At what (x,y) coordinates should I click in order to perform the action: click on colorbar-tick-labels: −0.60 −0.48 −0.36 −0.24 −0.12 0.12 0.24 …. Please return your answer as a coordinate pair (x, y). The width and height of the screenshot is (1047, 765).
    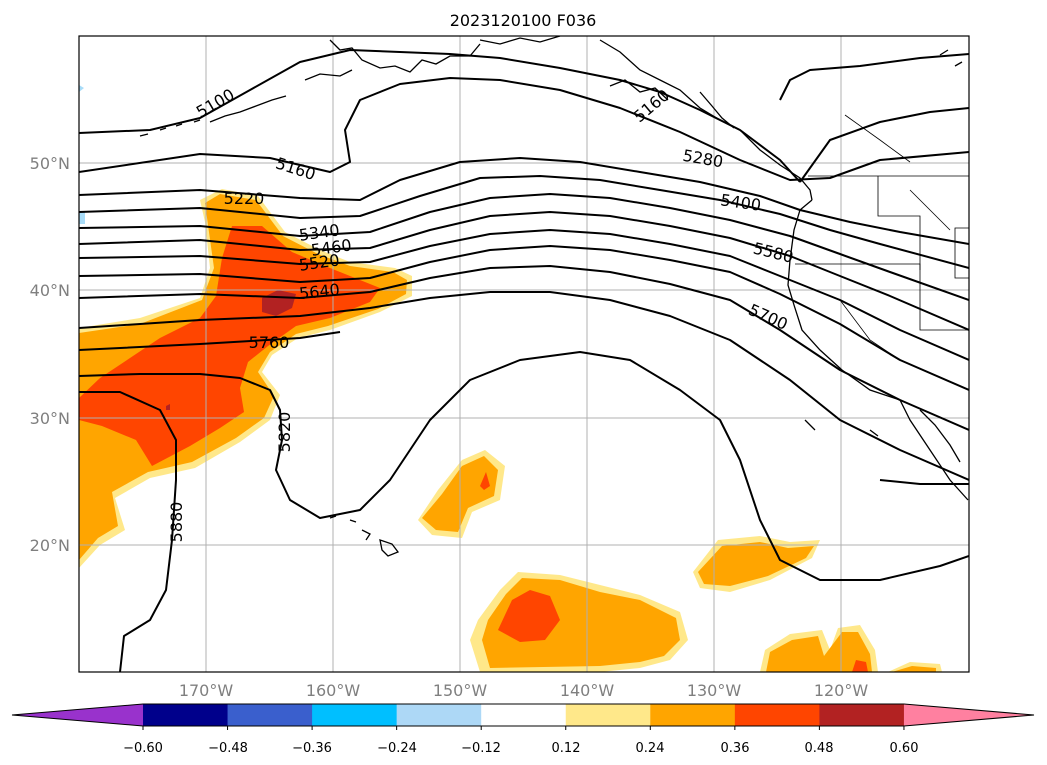
    Looking at the image, I should click on (520, 748).